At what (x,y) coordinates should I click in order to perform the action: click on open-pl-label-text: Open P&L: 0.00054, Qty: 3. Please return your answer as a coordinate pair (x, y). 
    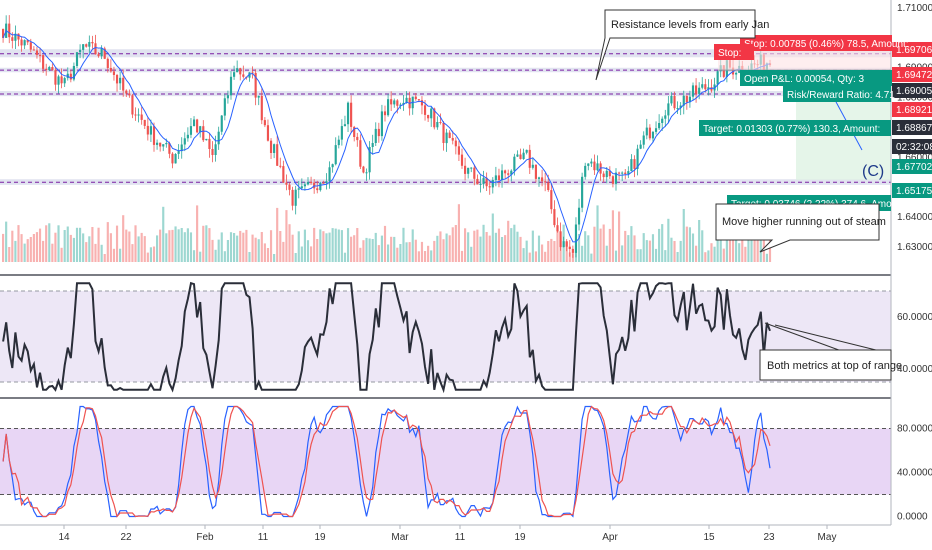
    Looking at the image, I should click on (804, 79).